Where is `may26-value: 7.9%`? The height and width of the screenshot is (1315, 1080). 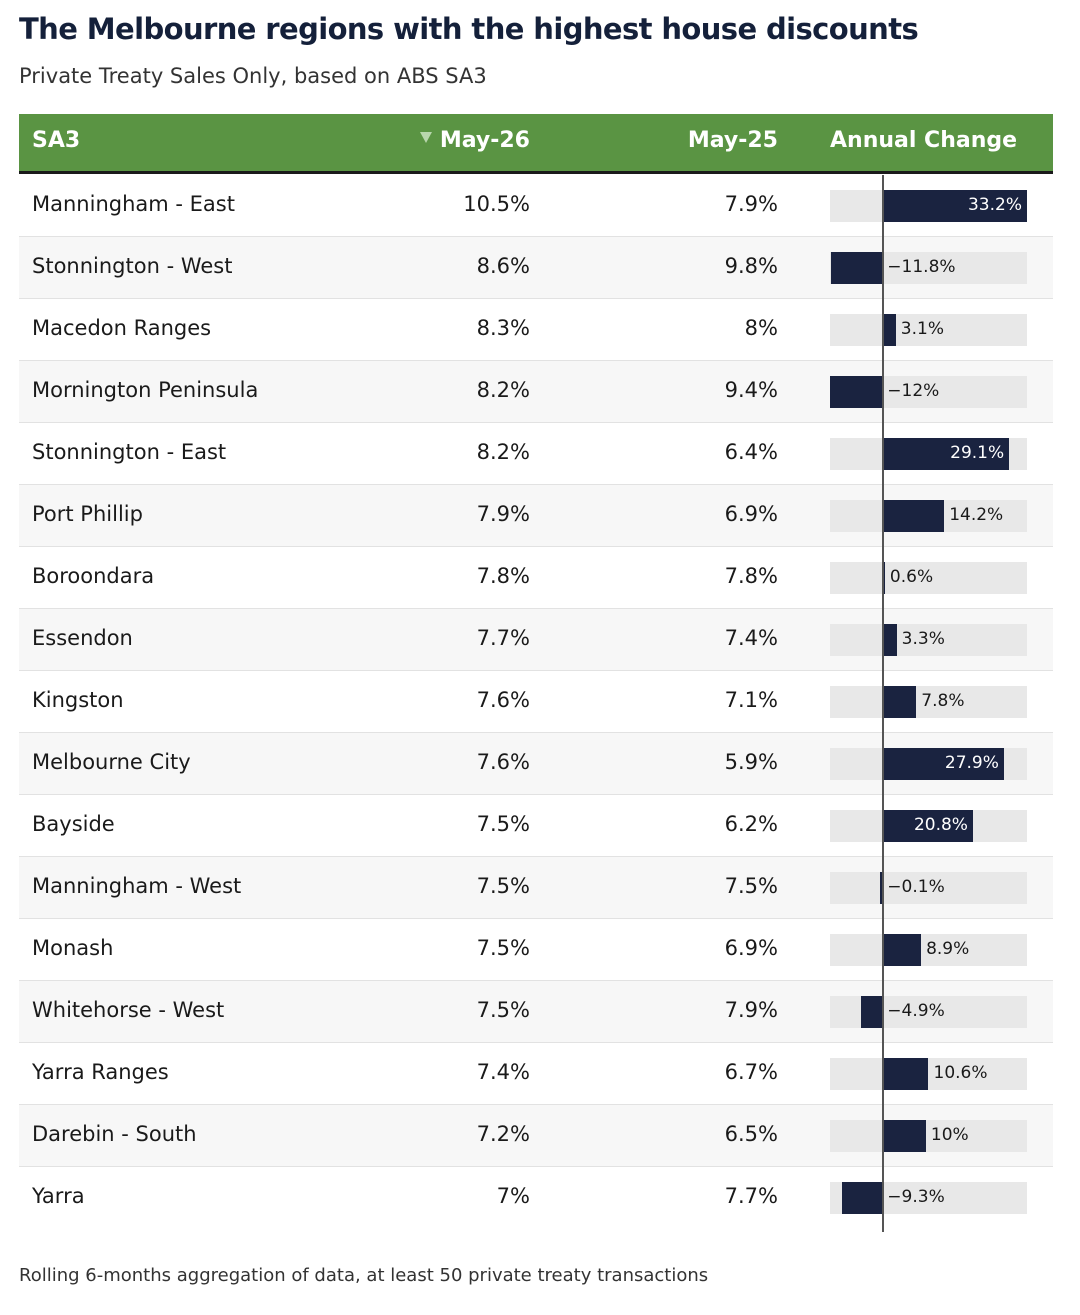
may26-value: 7.9% is located at coordinates (503, 514).